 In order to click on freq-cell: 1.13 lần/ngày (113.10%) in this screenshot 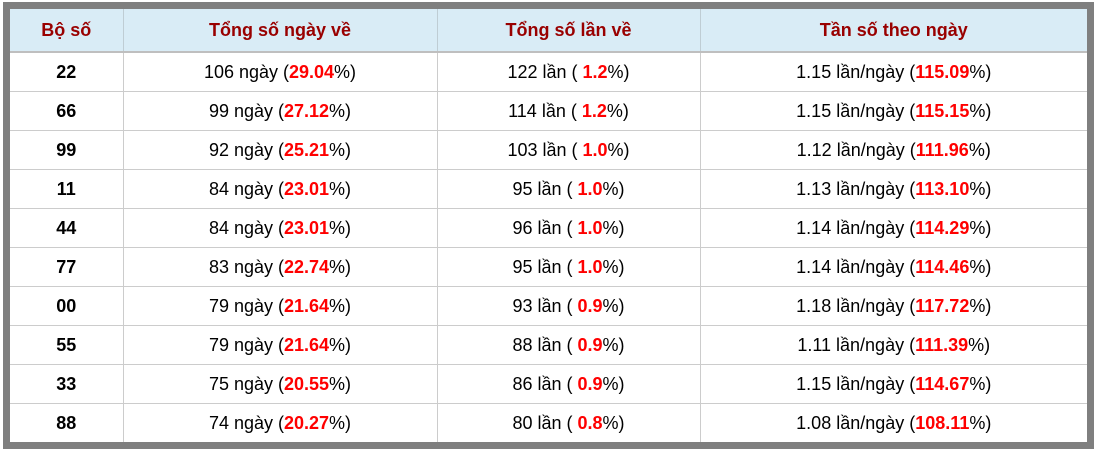, I will do `click(893, 189)`.